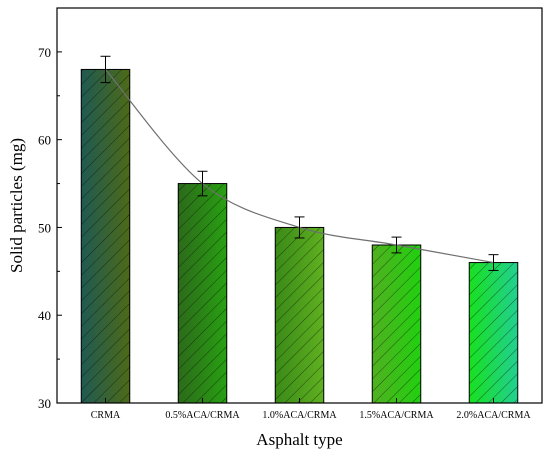  What do you see at coordinates (299, 439) in the screenshot?
I see `x-axis-label: Asphalt type` at bounding box center [299, 439].